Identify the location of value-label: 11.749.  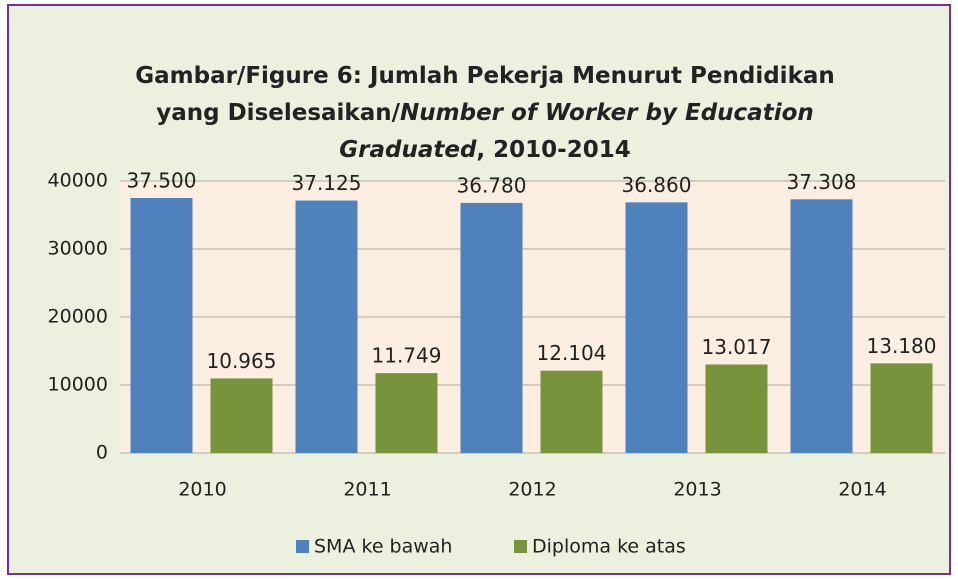
(407, 356).